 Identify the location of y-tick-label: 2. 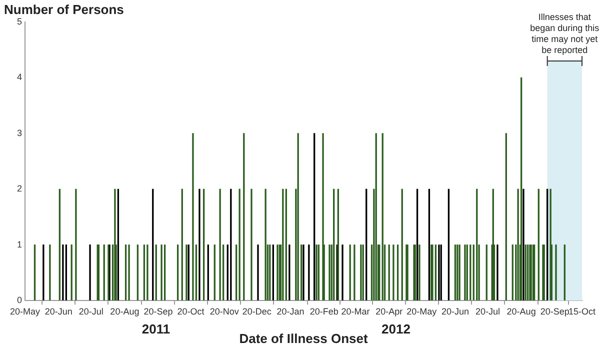
(19, 189).